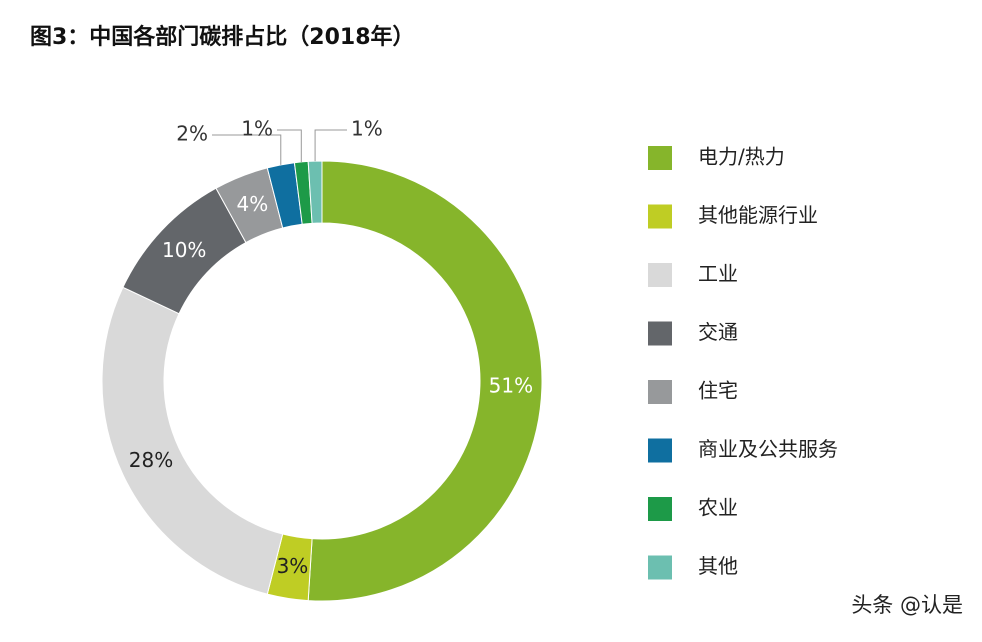  I want to click on legend-label: 其他, so click(718, 566).